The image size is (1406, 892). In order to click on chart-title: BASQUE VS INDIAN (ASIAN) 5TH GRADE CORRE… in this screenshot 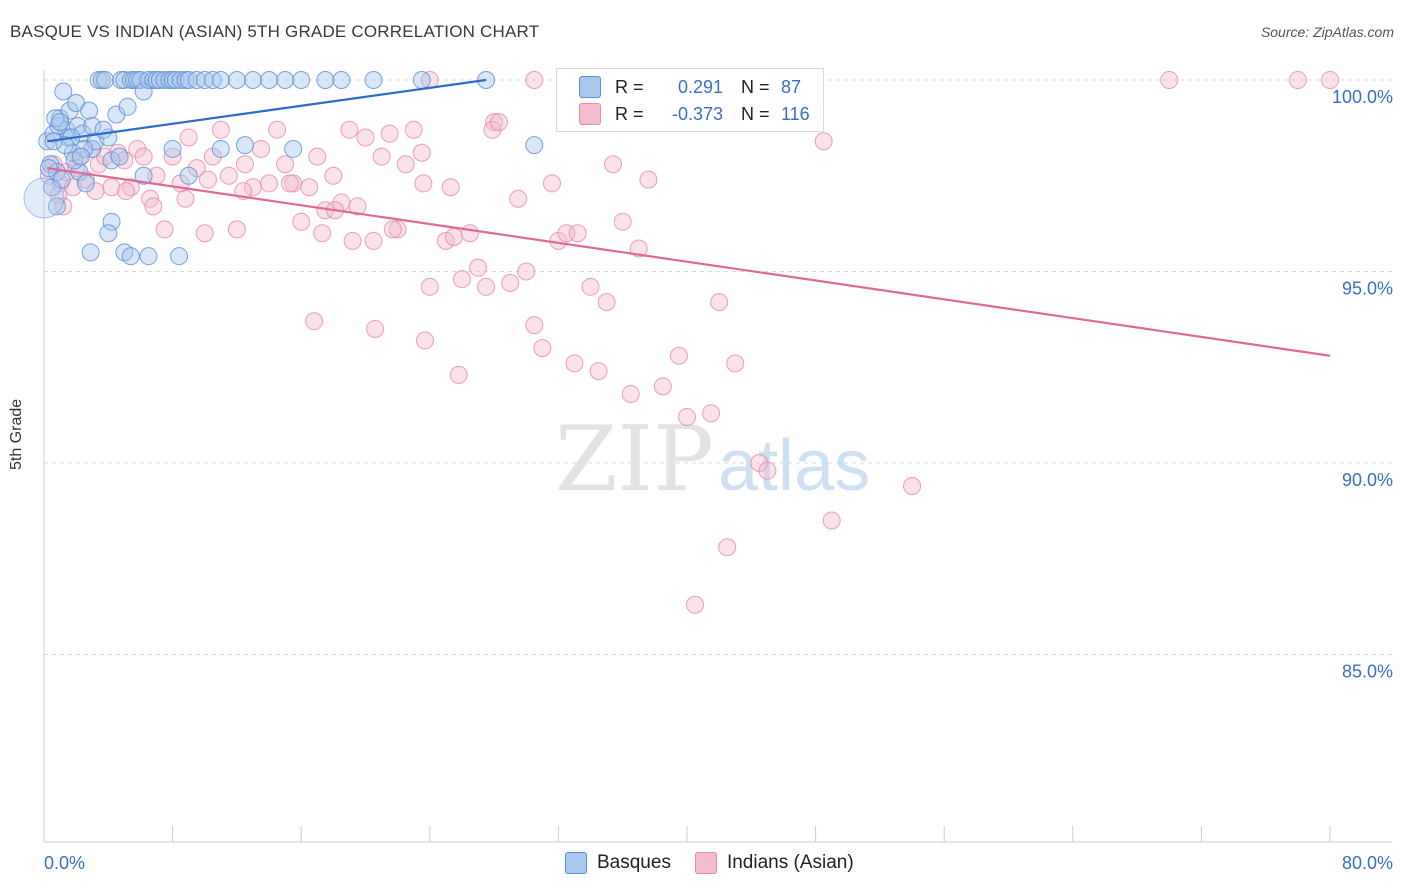, I will do `click(275, 31)`.